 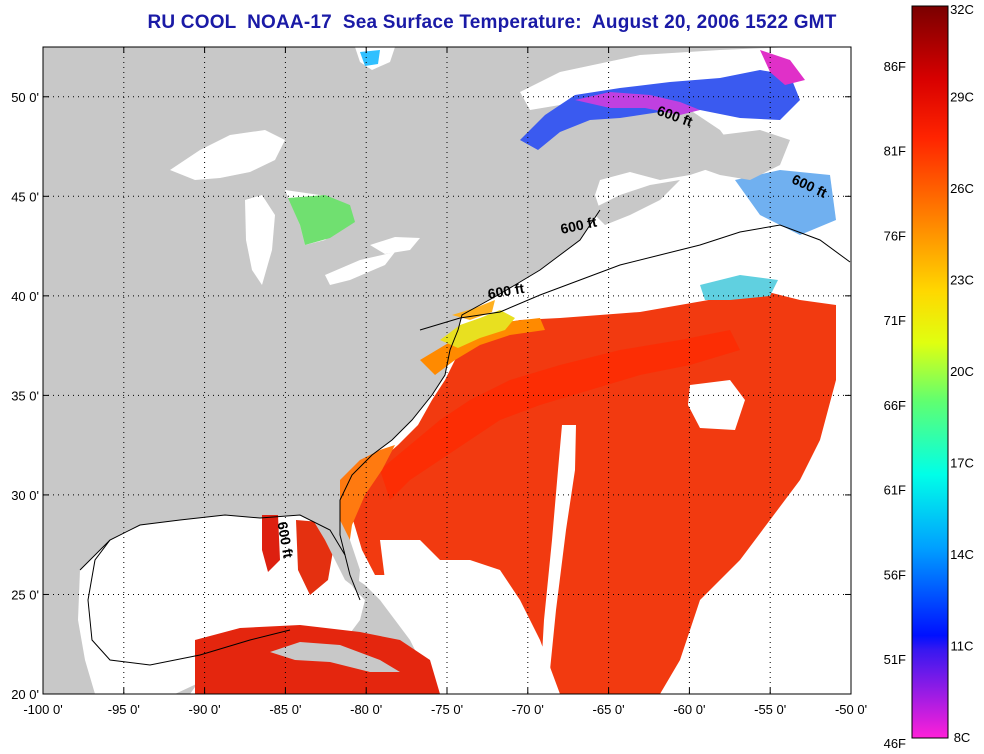 What do you see at coordinates (637, 103) in the screenshot?
I see `sst-st-lawrence-magenta` at bounding box center [637, 103].